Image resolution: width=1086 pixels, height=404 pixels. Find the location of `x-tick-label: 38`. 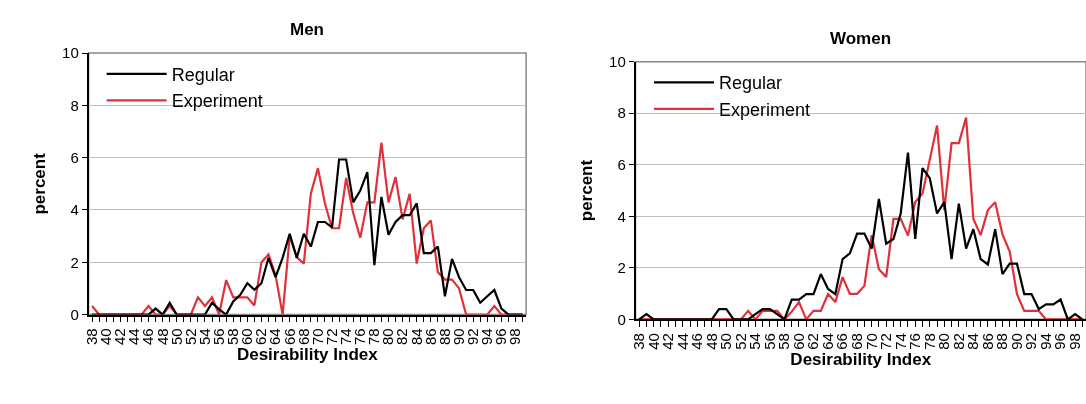

x-tick-label: 38 is located at coordinates (91, 337).